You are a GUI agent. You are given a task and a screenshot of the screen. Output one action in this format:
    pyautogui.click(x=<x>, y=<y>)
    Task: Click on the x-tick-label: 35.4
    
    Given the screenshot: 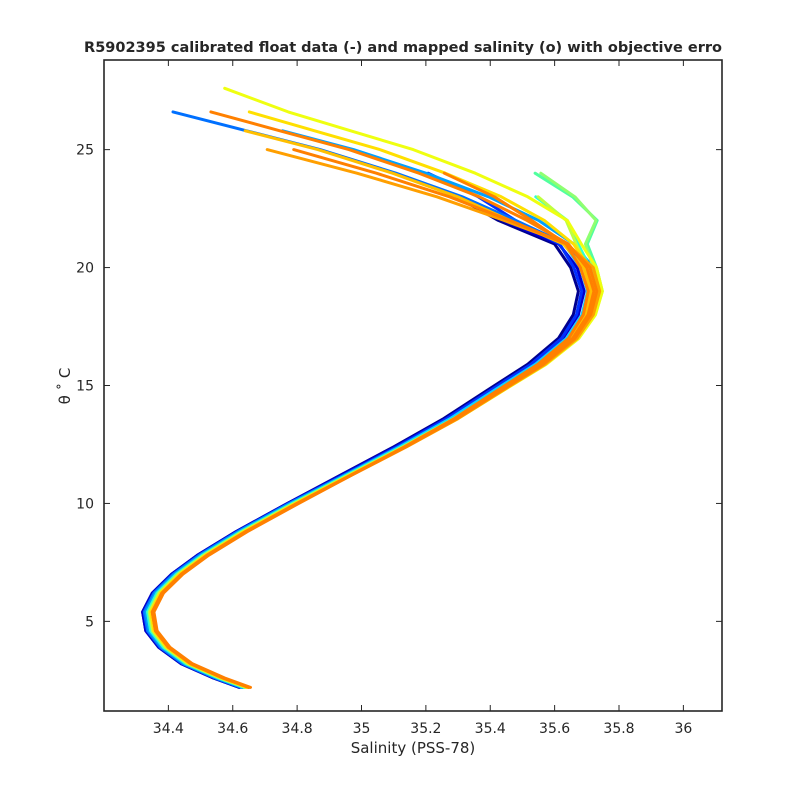 What is the action you would take?
    pyautogui.click(x=490, y=729)
    